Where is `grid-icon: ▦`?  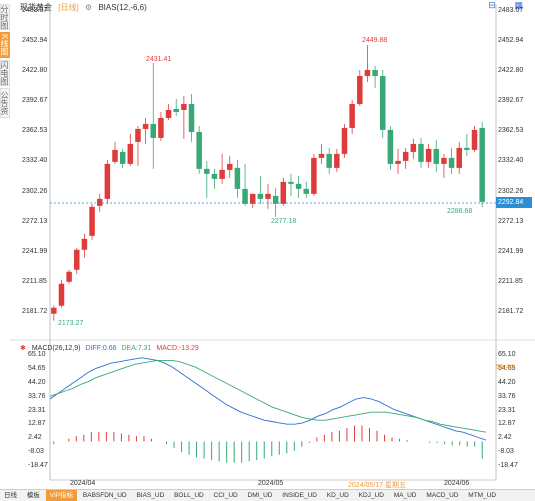 grid-icon: ▦ is located at coordinates (518, 5).